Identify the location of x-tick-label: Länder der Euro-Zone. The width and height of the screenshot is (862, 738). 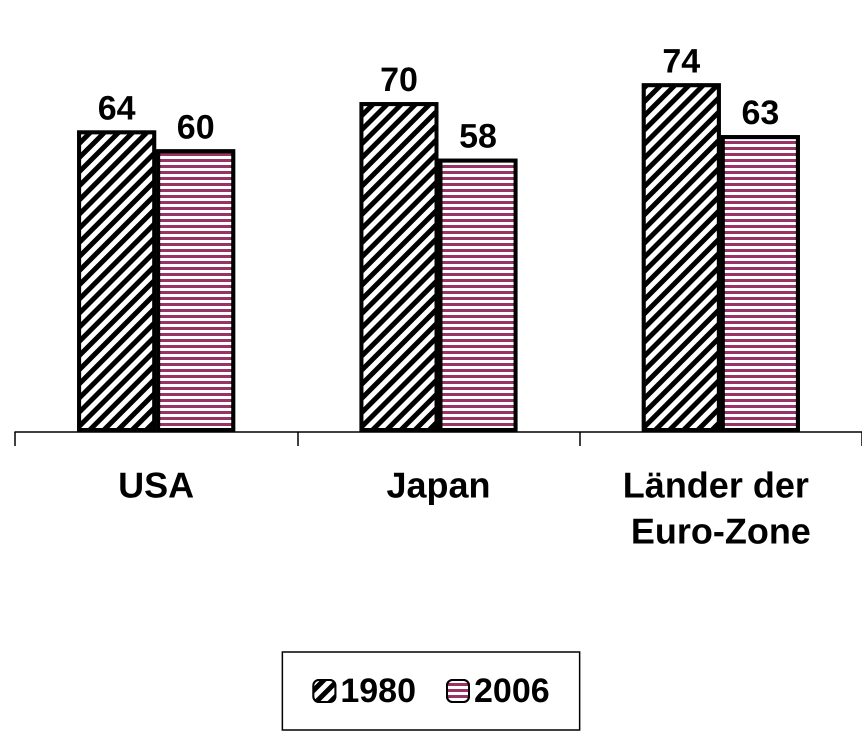
(720, 508).